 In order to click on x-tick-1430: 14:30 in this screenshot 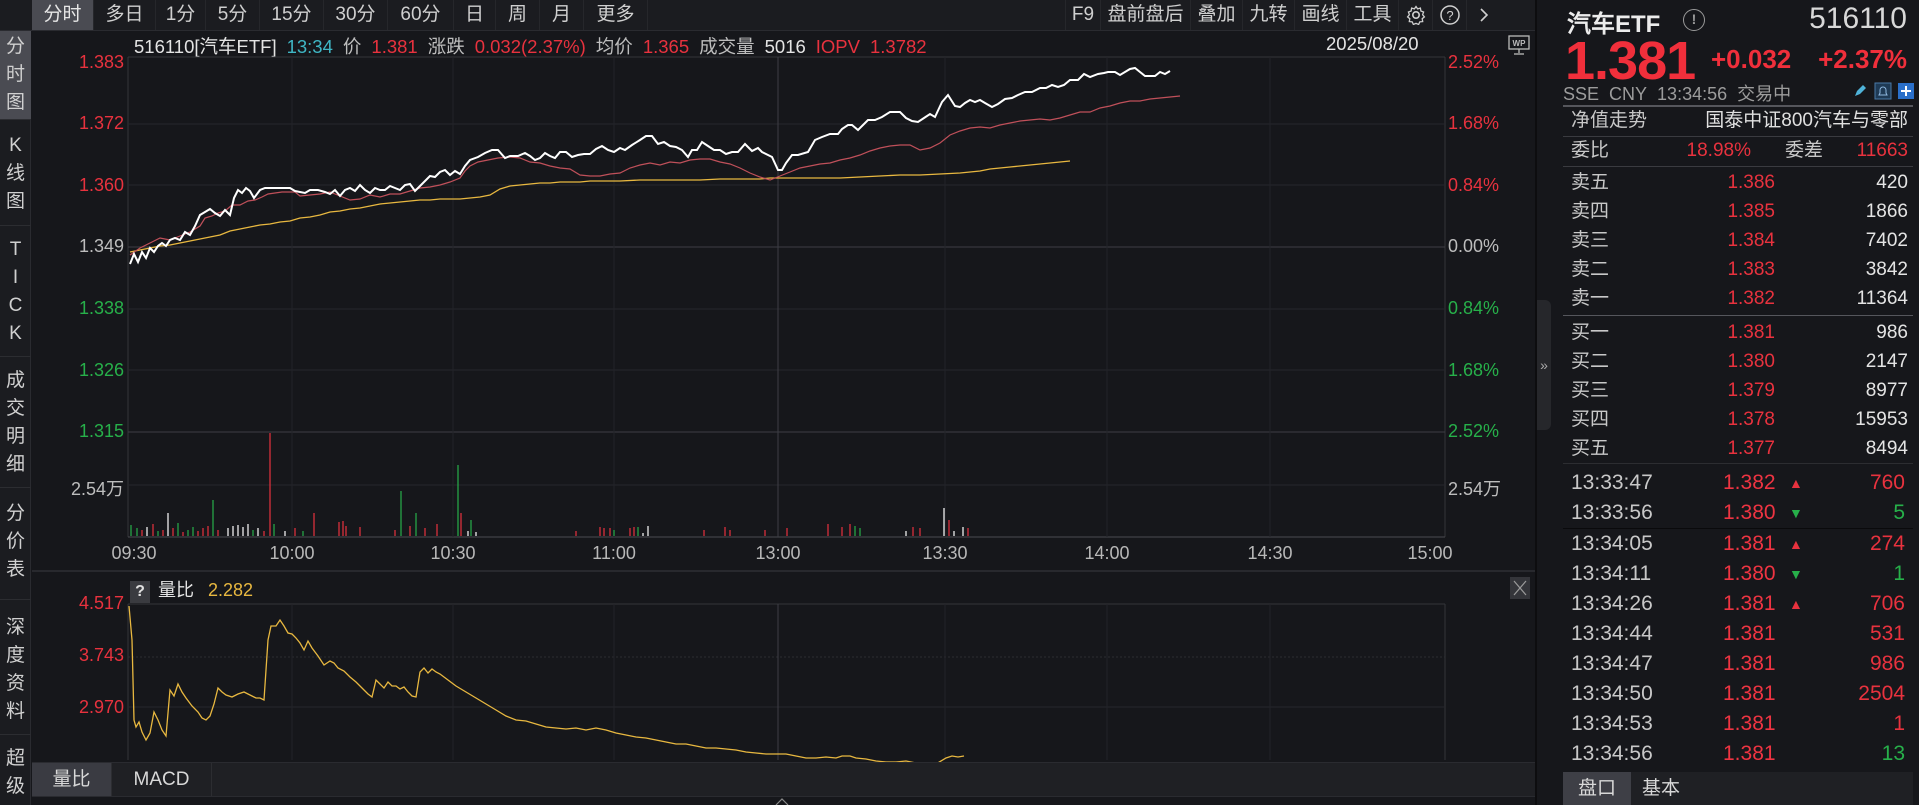, I will do `click(1270, 553)`.